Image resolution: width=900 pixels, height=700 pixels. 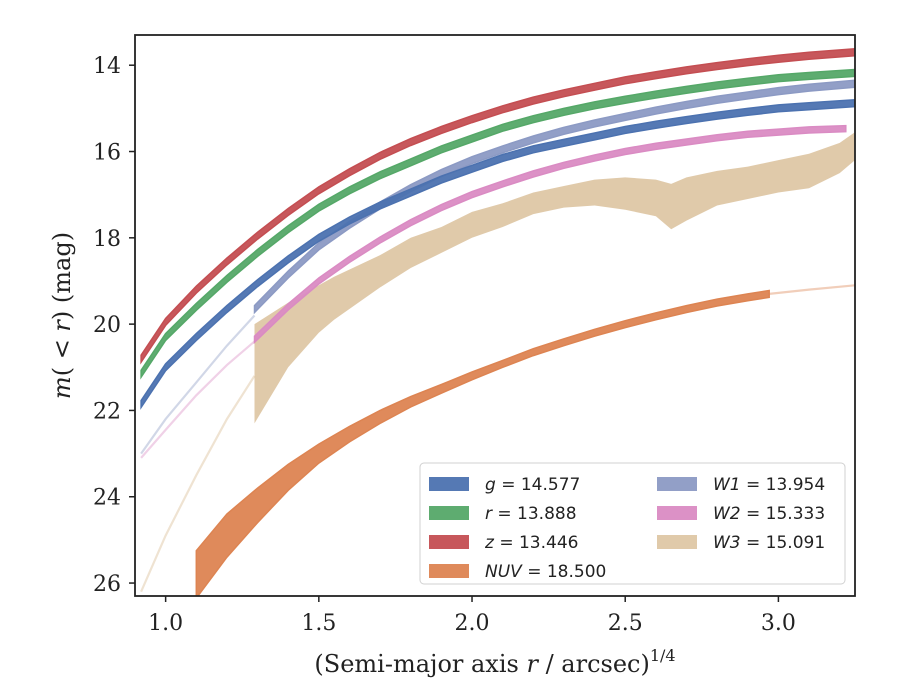 I want to click on legend-entry-g: g = 14.577, so click(x=532, y=485).